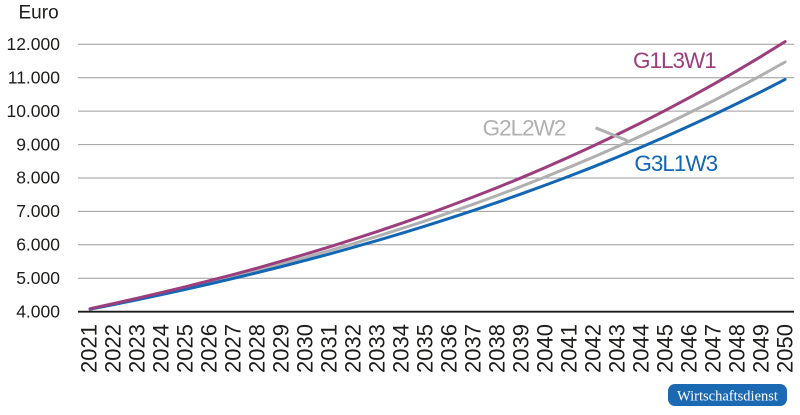 The height and width of the screenshot is (415, 800). Describe the element at coordinates (497, 348) in the screenshot. I see `svg-text: 2038` at that location.